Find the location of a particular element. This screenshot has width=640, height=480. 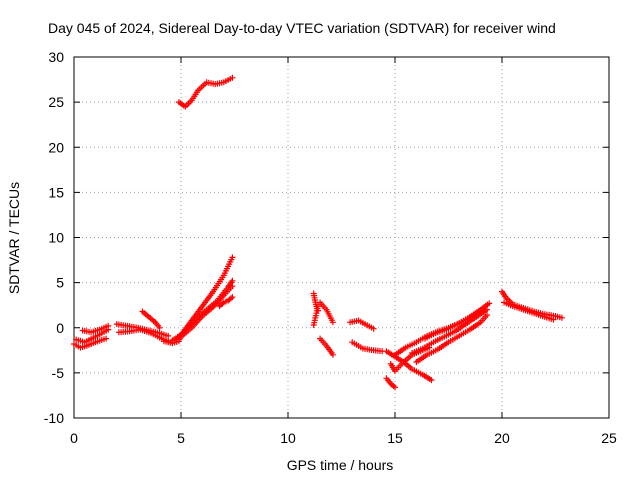

y-axis-label: SDTVAR / TECUs is located at coordinates (14, 238).